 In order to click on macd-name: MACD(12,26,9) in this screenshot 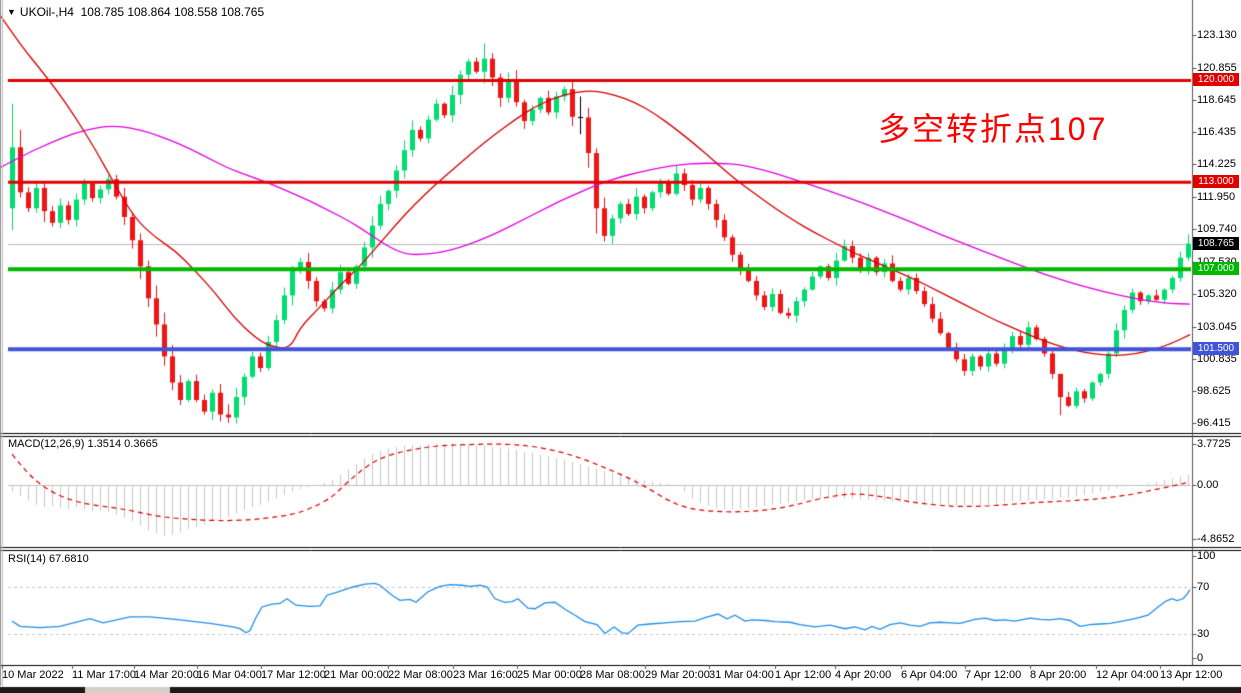, I will do `click(46, 444)`.